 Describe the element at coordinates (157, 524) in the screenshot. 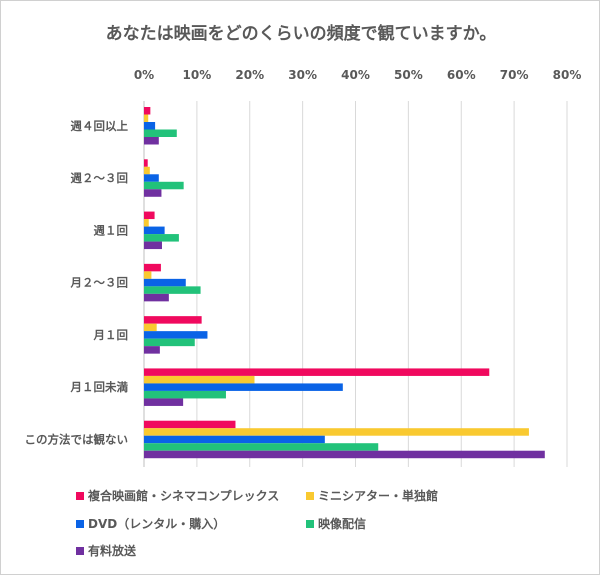

I see `legend-label: DVD（レンタル・購入）` at that location.